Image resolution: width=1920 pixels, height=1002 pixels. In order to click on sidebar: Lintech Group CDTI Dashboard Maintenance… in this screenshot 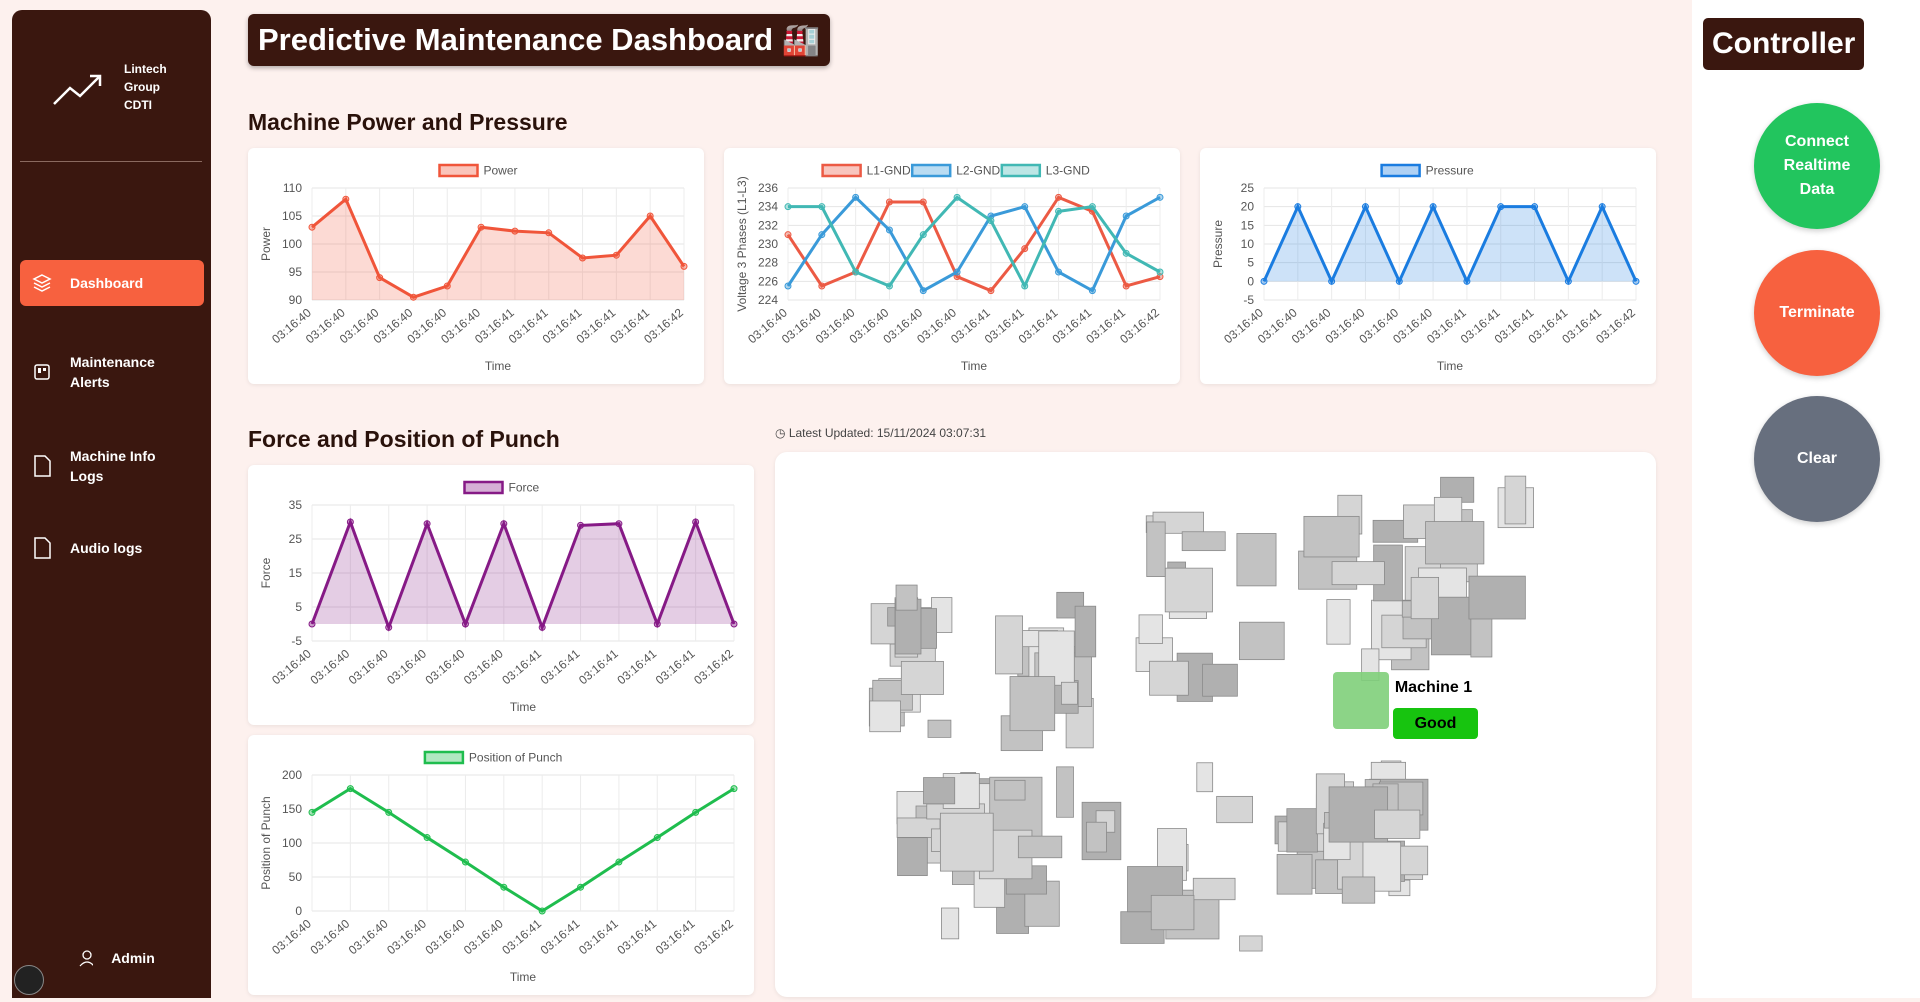, I will do `click(111, 504)`.